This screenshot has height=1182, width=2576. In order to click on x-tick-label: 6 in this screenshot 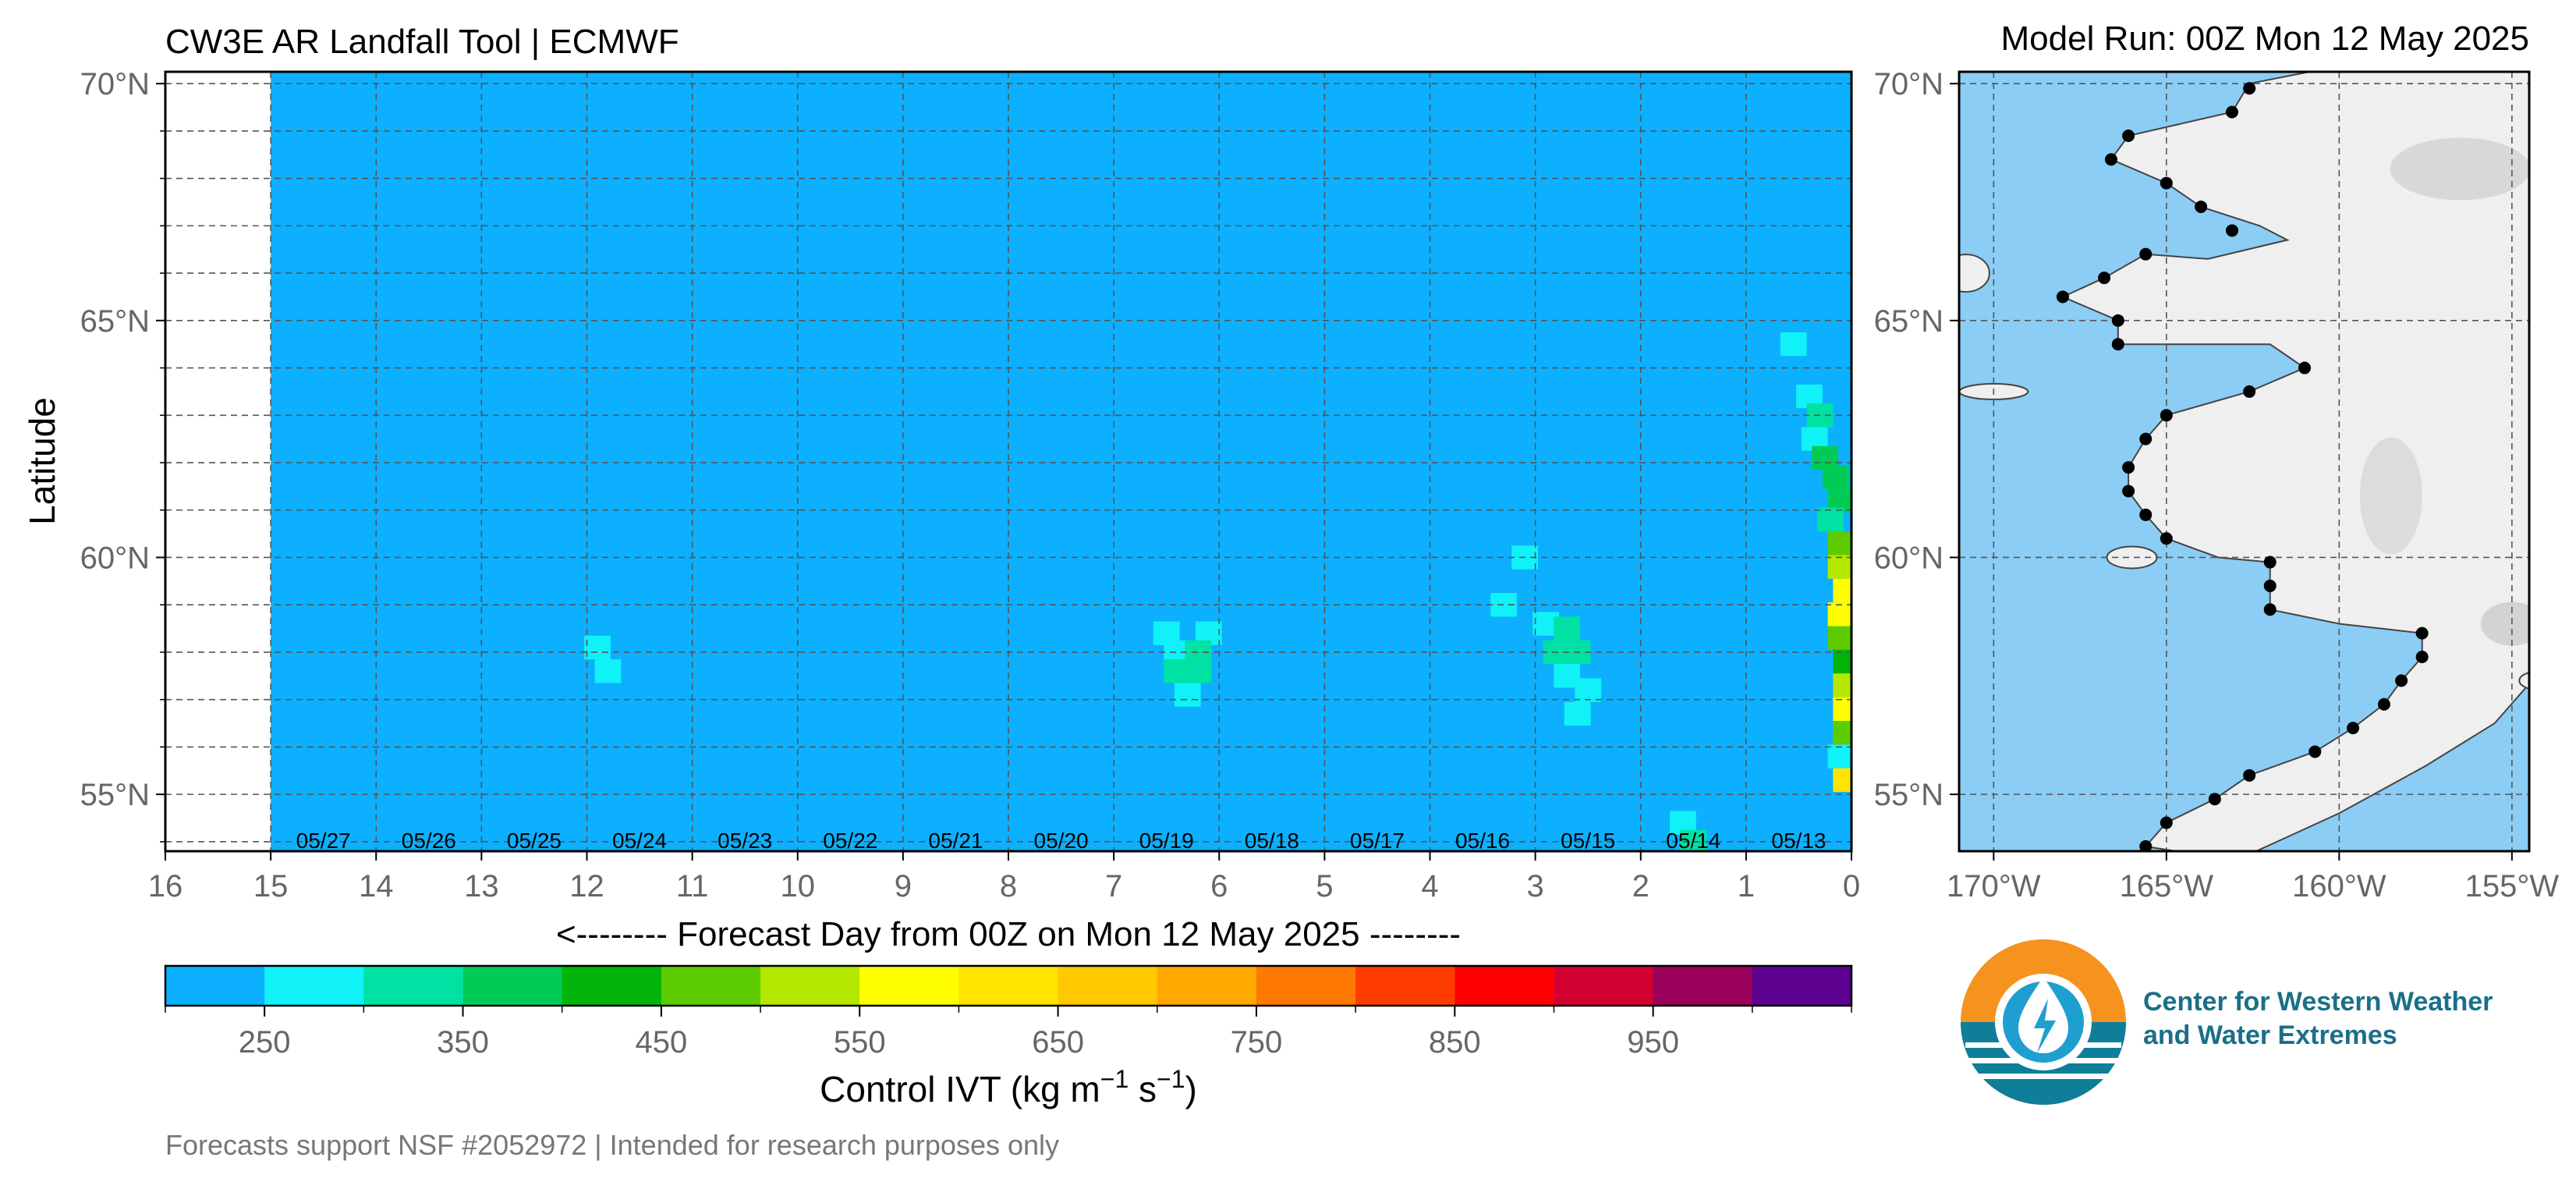, I will do `click(1219, 886)`.